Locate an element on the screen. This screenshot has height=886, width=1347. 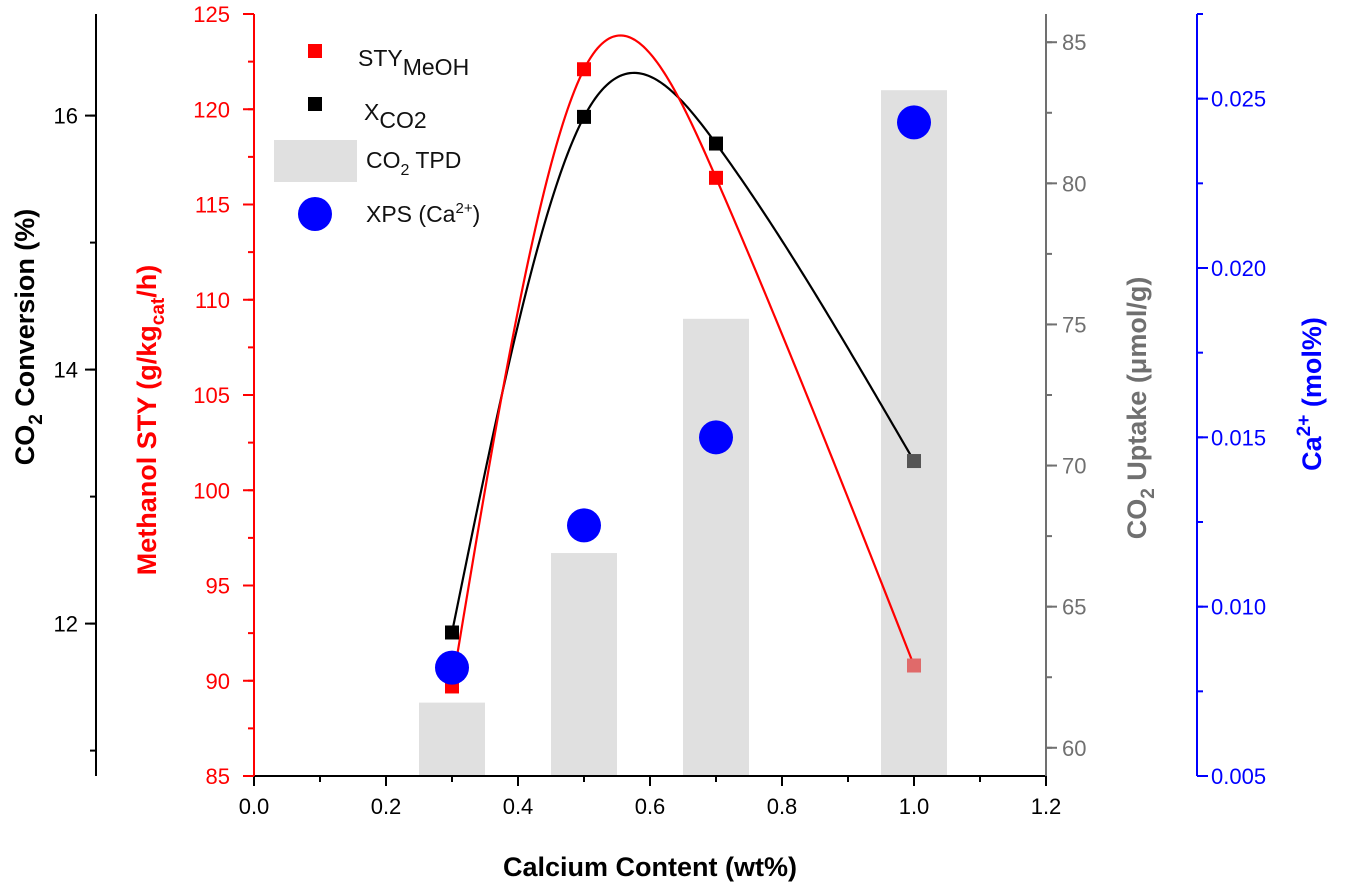
legend-sty-label: STYMeOH is located at coordinates (413, 62).